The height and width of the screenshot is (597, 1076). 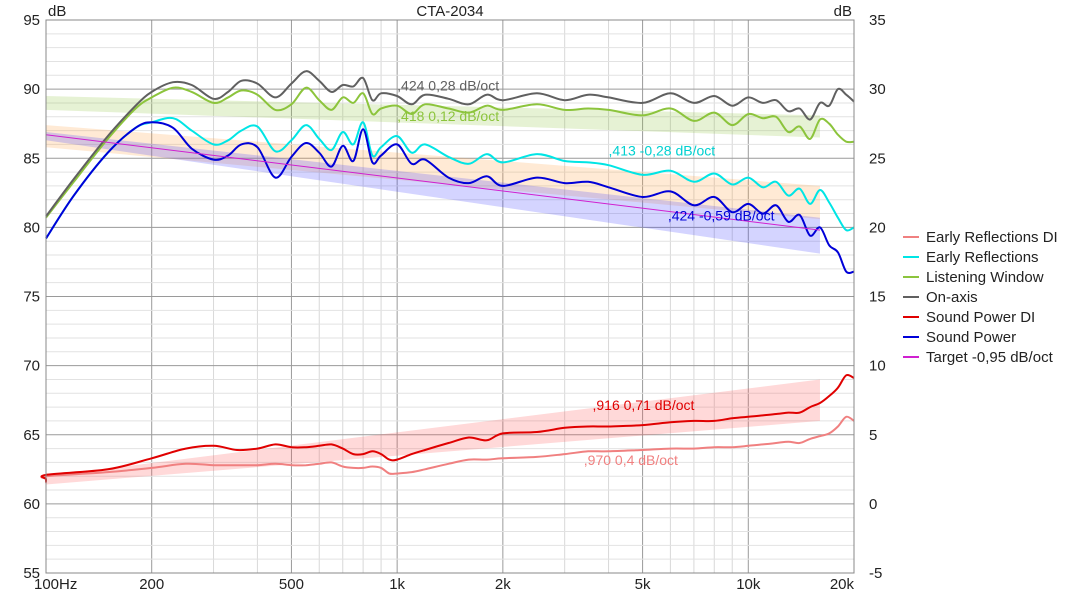 I want to click on y-left-tick-label: 80, so click(x=31, y=227).